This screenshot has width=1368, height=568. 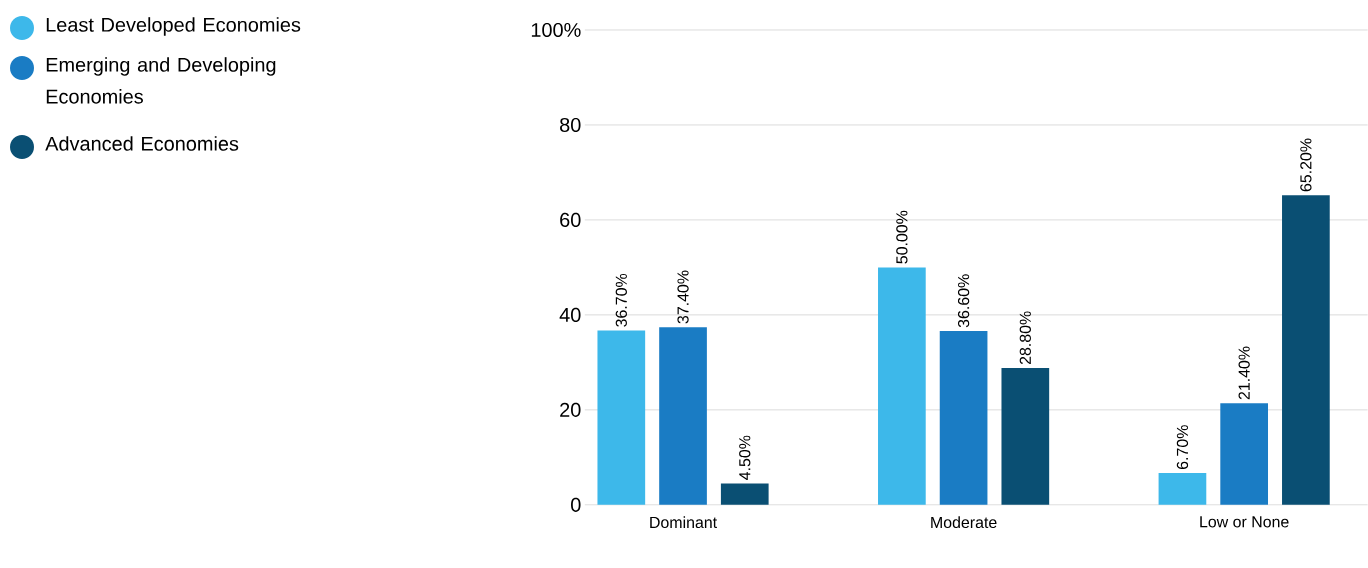 I want to click on y-tick-label: 80, so click(x=570, y=125).